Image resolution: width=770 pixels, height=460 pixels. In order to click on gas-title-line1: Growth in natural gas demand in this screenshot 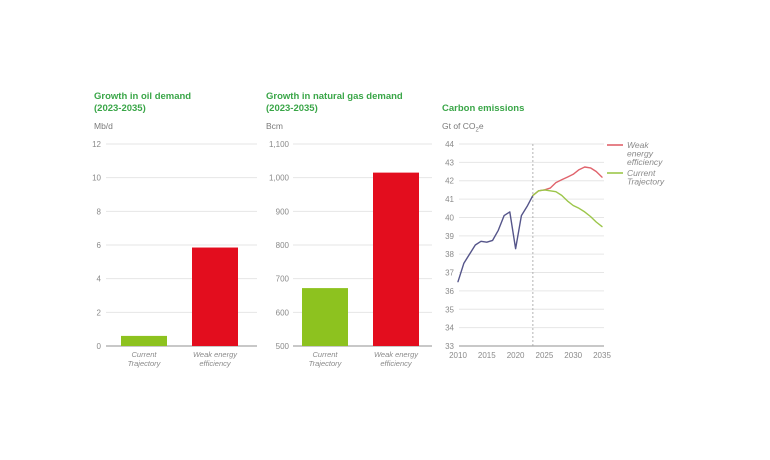, I will do `click(334, 96)`.